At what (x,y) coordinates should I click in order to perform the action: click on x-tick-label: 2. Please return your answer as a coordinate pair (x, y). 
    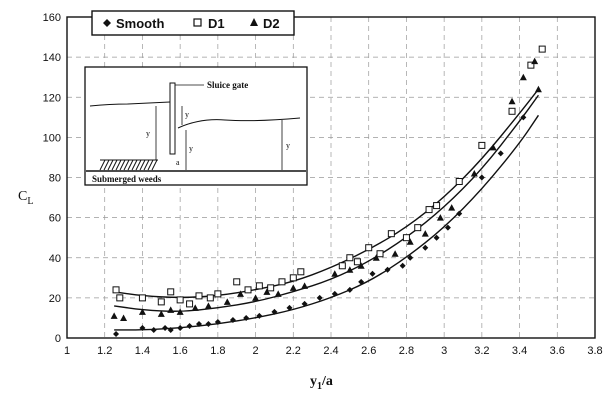
    Looking at the image, I should click on (256, 351).